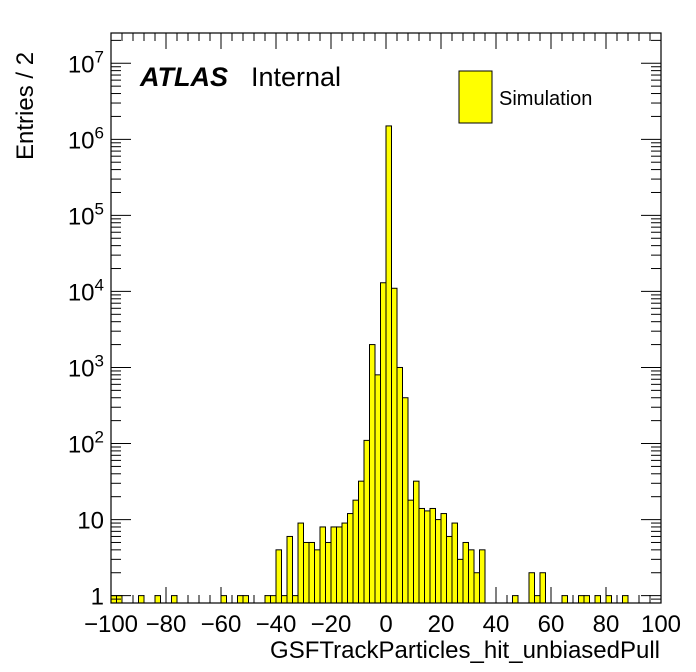  Describe the element at coordinates (86, 328) in the screenshot. I see `y-tick-labels: 1 10 10² 10³ 10⁴ 10⁵ 10⁶ 10⁷` at that location.